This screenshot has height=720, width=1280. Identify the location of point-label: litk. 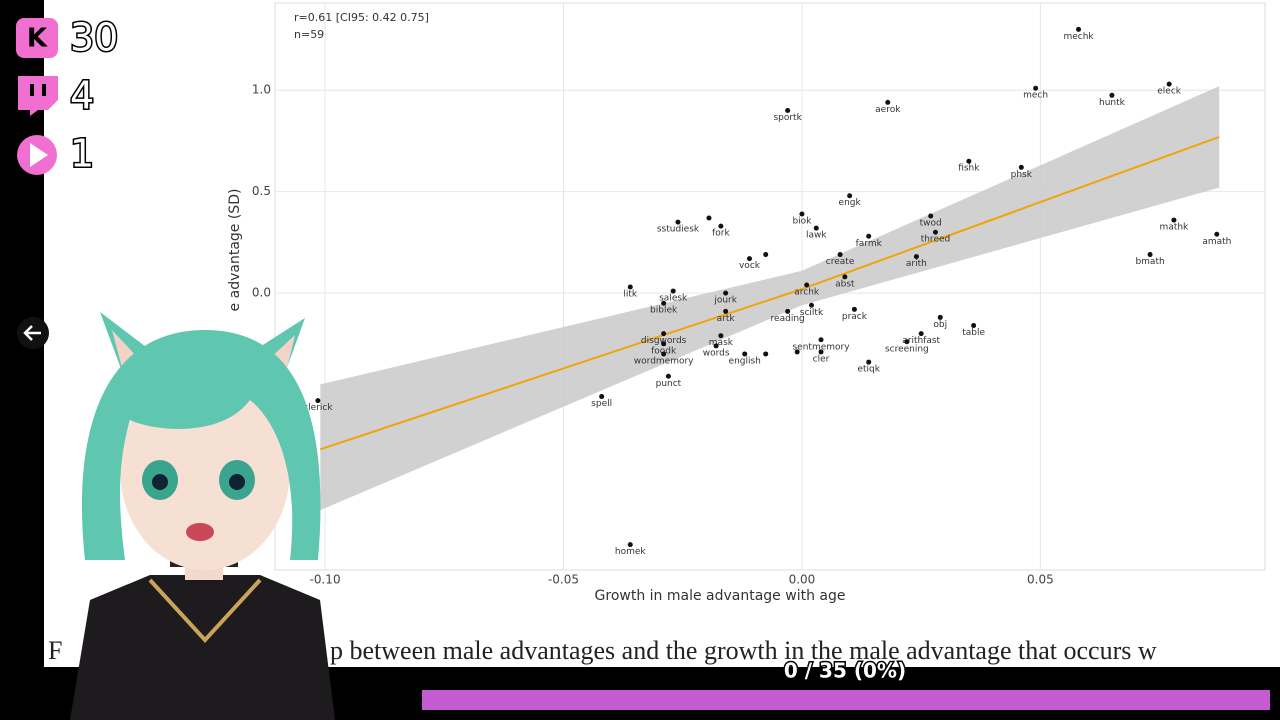
(630, 295).